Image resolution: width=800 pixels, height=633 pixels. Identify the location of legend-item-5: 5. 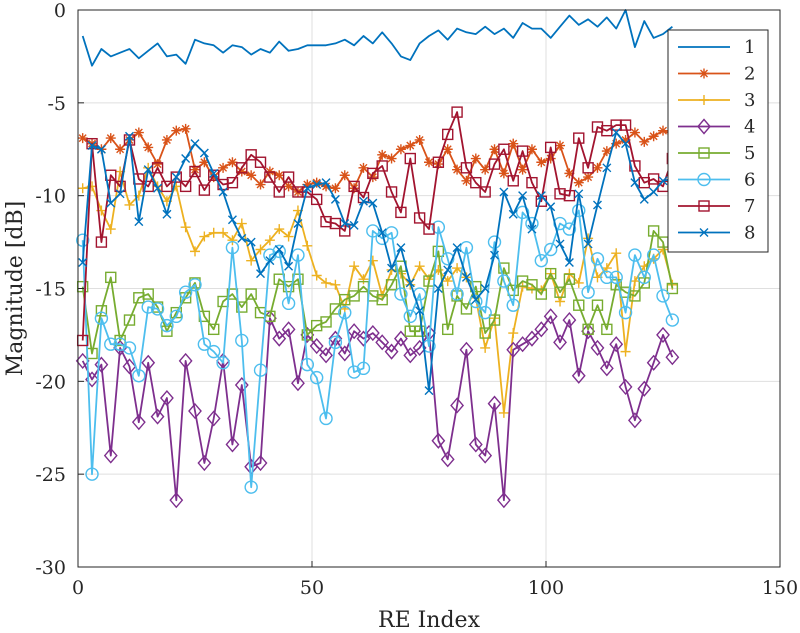
(716, 153).